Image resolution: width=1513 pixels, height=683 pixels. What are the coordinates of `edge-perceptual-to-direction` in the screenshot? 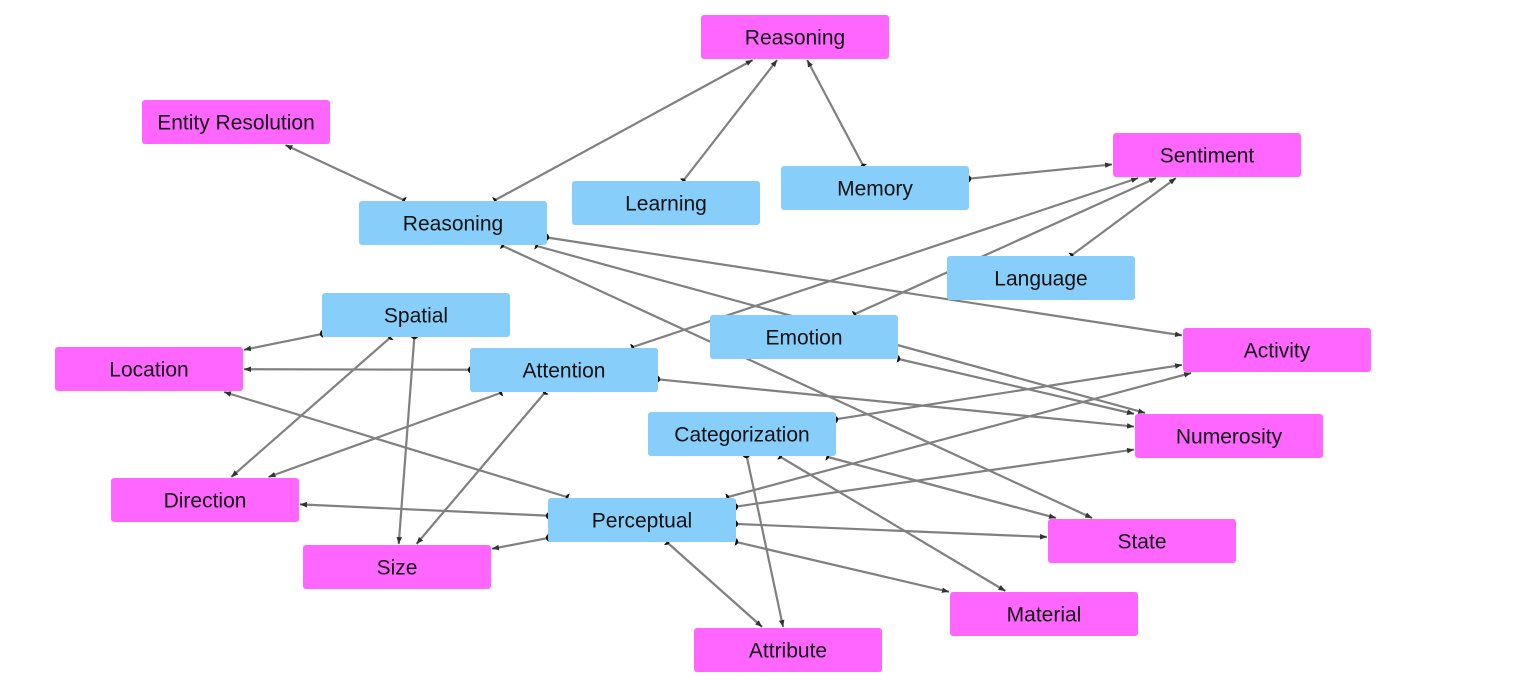 It's located at (424, 510).